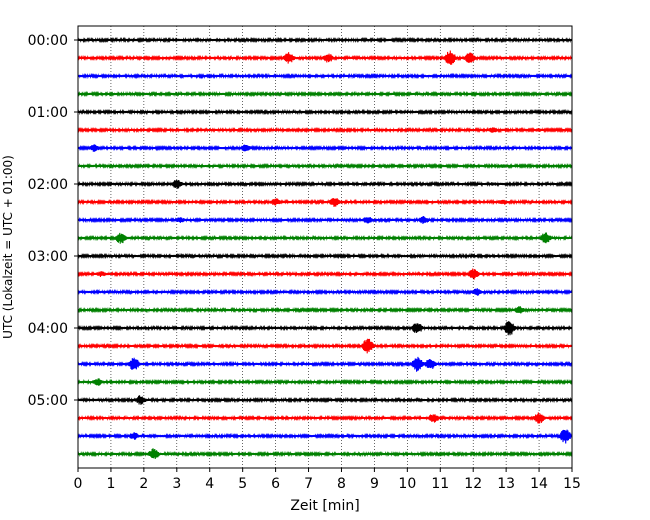 Image resolution: width=650 pixels, height=520 pixels. What do you see at coordinates (48, 257) in the screenshot?
I see `y-tick-label: 03:00` at bounding box center [48, 257].